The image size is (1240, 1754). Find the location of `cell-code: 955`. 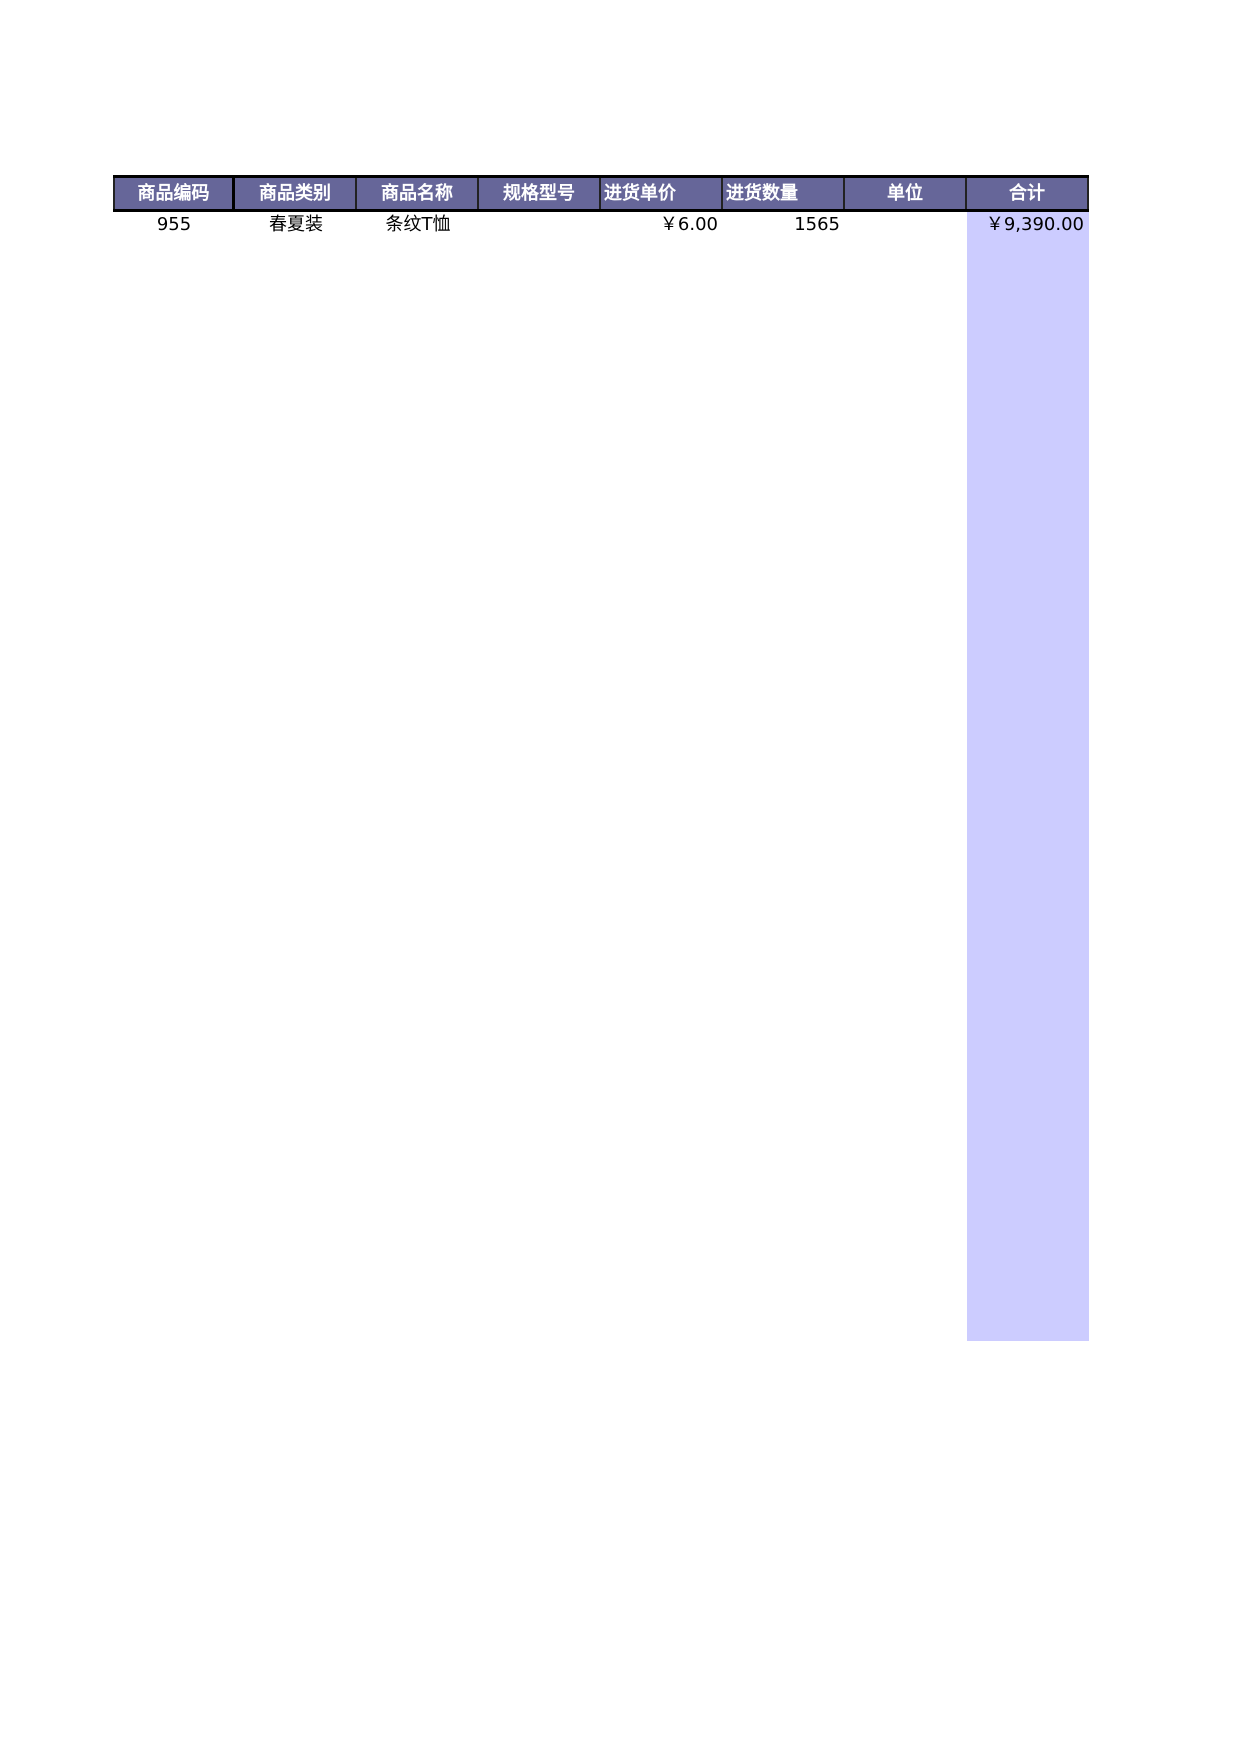

cell-code: 955 is located at coordinates (174, 224).